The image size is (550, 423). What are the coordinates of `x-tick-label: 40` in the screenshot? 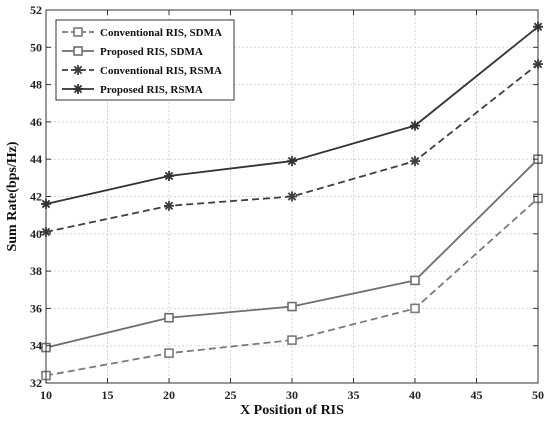 It's located at (415, 395).